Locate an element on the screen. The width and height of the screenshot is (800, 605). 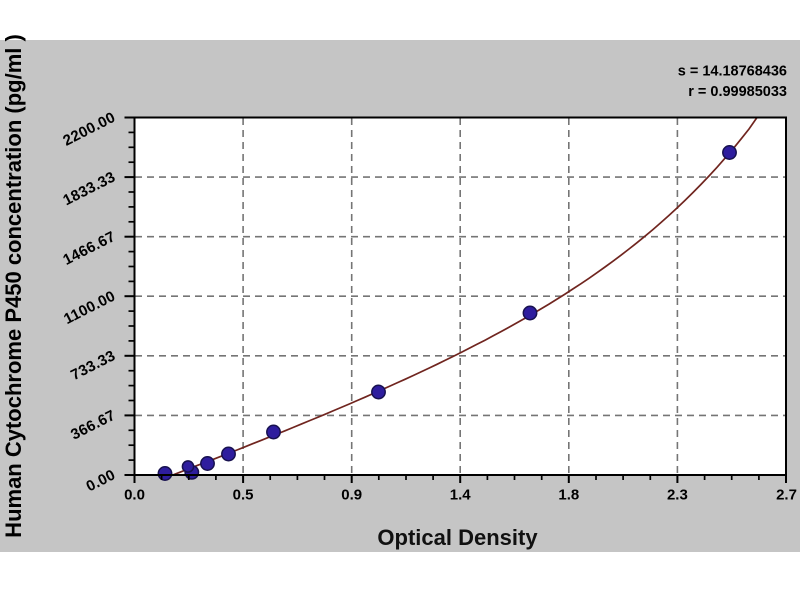
svg-text: Optical Density is located at coordinates (457, 537).